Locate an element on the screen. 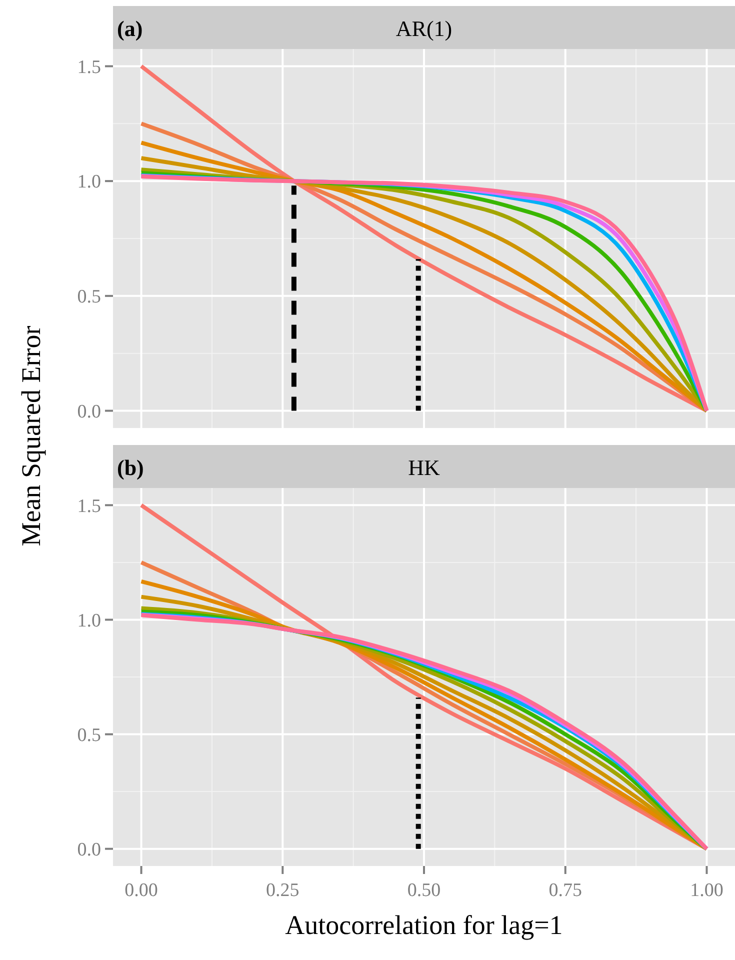 The height and width of the screenshot is (960, 735). x-axis-title: Autocorrelation for lag=1 is located at coordinates (424, 925).